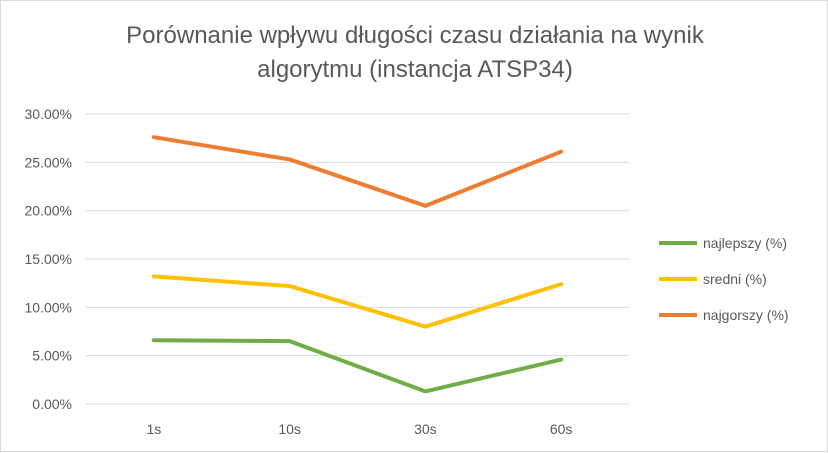 This screenshot has height=453, width=828. What do you see at coordinates (745, 243) in the screenshot?
I see `legend-label: najlepszy (%)` at bounding box center [745, 243].